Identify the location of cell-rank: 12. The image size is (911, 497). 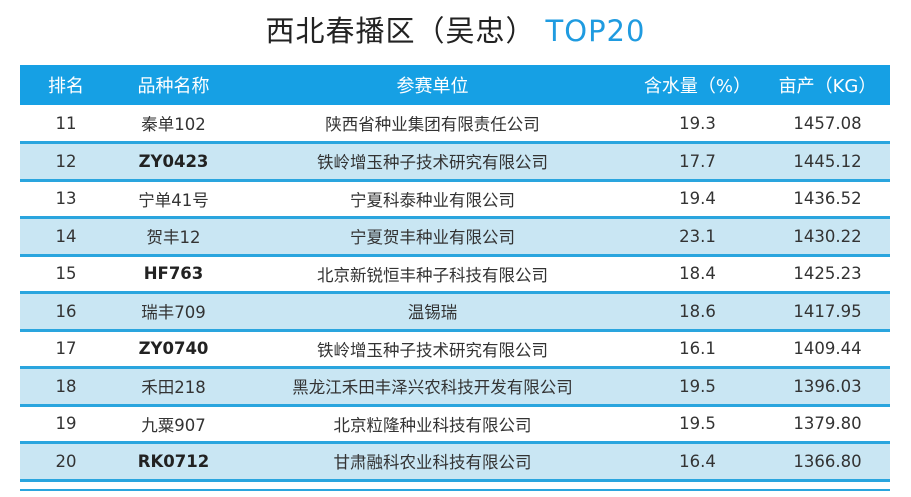
(66, 161).